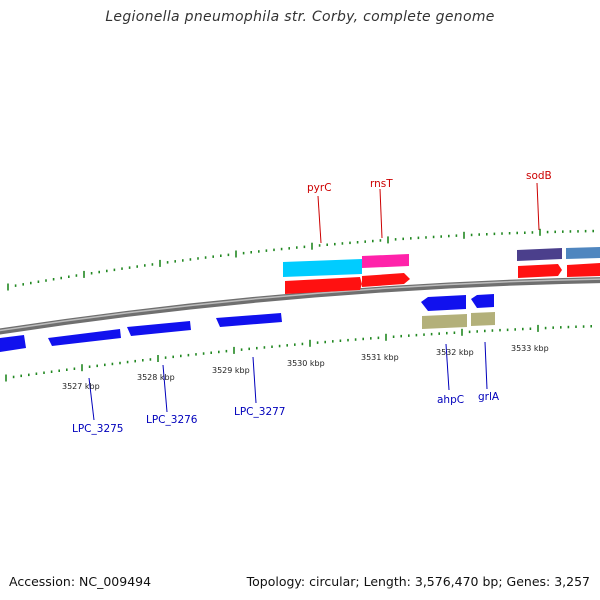 This screenshot has width=600, height=600. What do you see at coordinates (80, 581) in the screenshot?
I see `accession-label: Accession: NC_009494` at bounding box center [80, 581].